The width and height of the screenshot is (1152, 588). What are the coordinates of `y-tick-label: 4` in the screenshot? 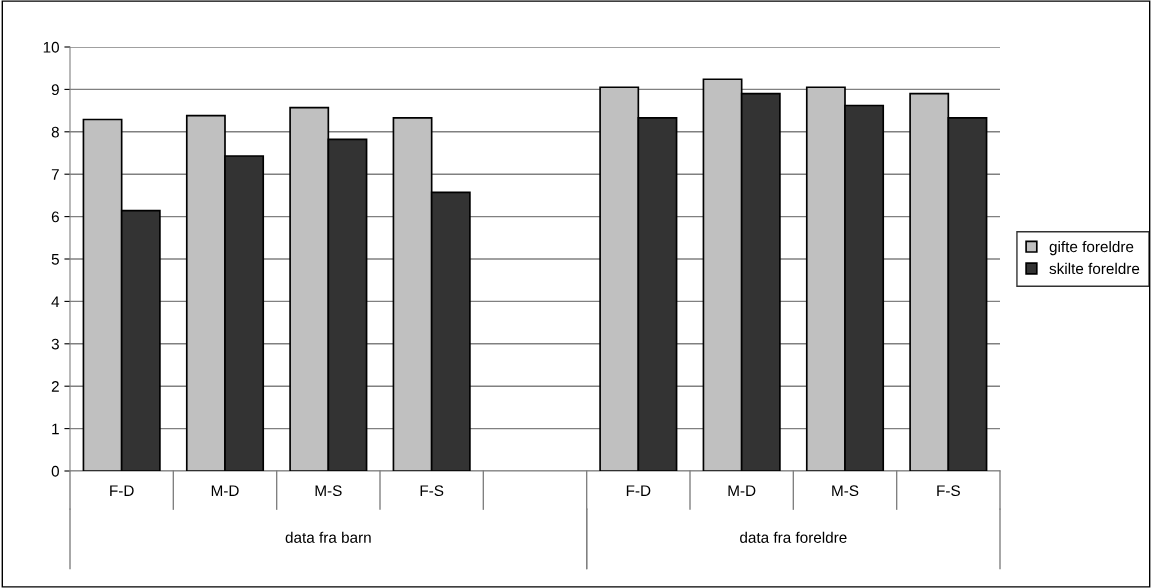 It's located at (55, 301).